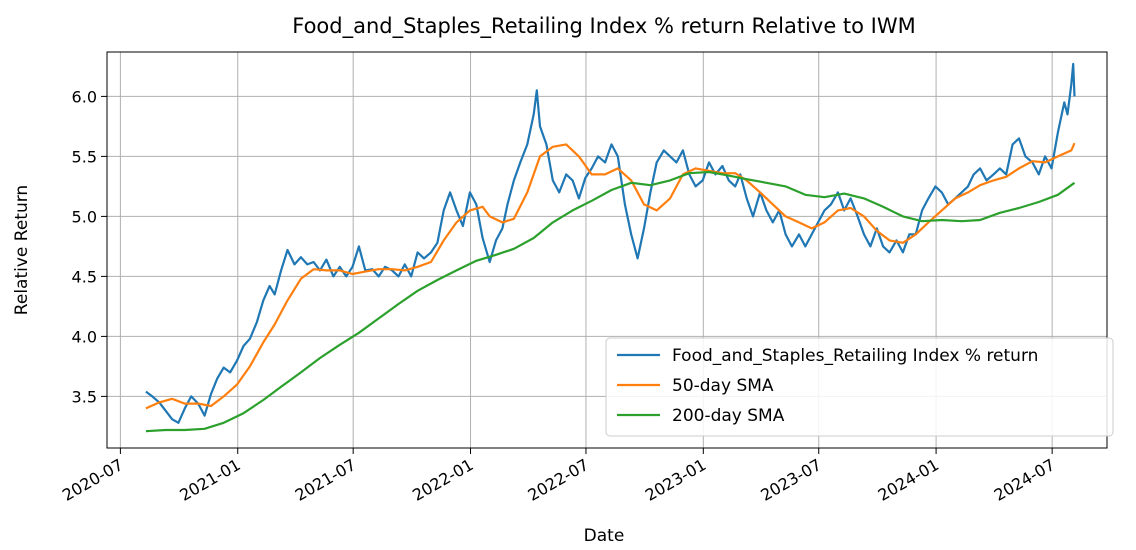 The image size is (1136, 550). I want to click on x-tick-label: 2021-01, so click(209, 480).